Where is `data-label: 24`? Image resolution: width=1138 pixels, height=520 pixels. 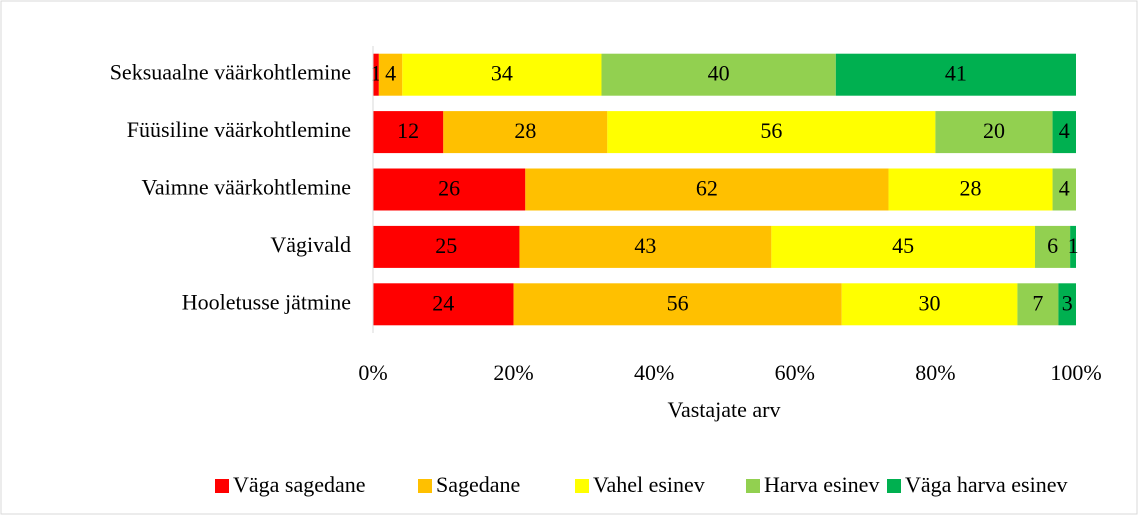 data-label: 24 is located at coordinates (443, 302).